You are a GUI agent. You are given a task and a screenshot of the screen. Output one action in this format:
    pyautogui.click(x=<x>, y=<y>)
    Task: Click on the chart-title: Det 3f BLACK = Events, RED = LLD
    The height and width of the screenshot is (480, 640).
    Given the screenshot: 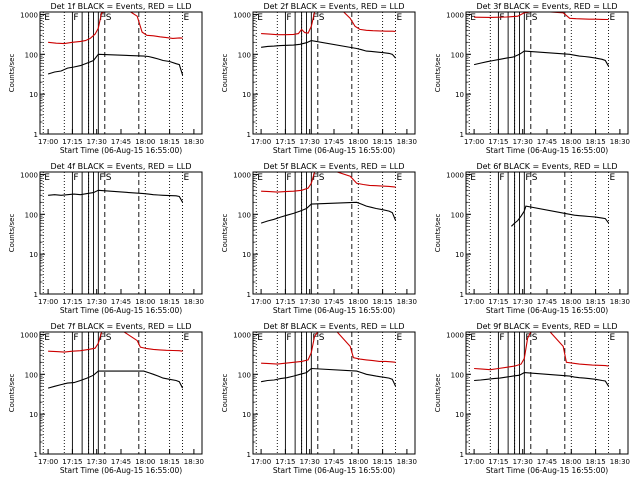 What is the action you would take?
    pyautogui.click(x=546, y=6)
    